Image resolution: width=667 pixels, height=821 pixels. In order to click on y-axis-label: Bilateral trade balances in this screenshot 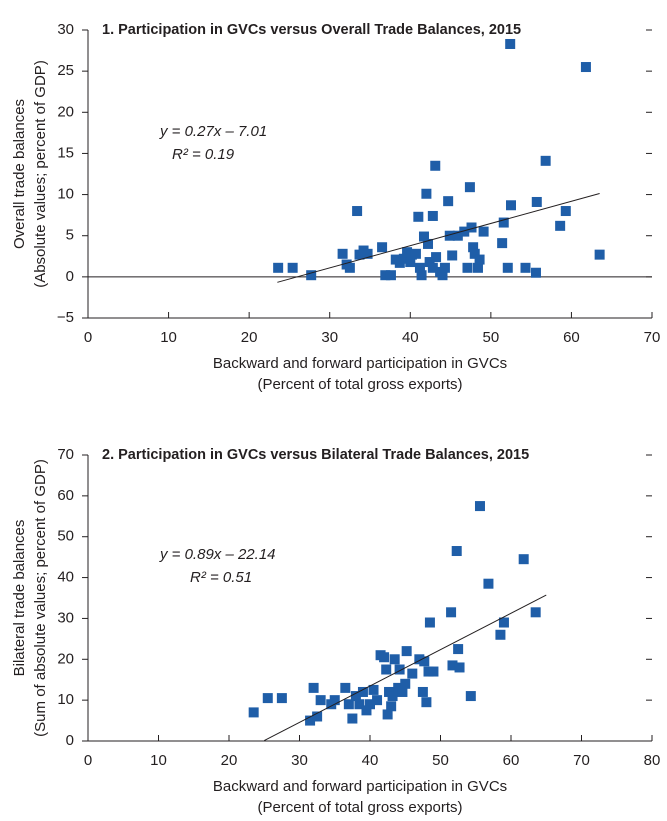, I will do `click(19, 598)`.